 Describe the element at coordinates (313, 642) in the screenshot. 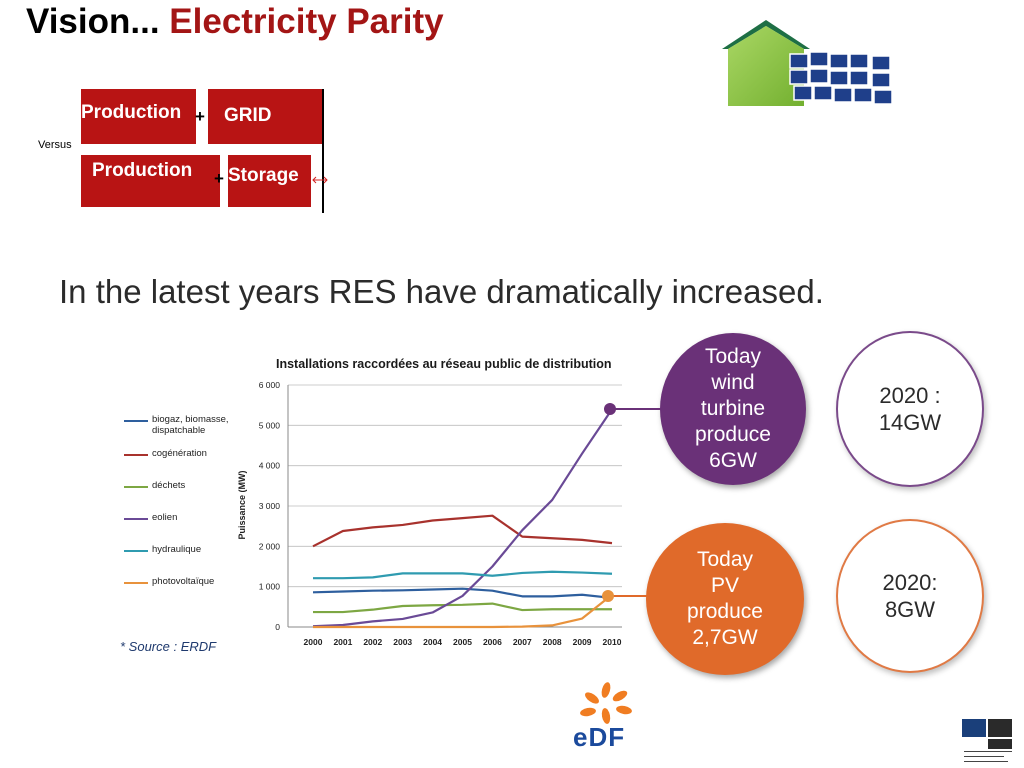

I see `x-tick-label: 2000` at that location.